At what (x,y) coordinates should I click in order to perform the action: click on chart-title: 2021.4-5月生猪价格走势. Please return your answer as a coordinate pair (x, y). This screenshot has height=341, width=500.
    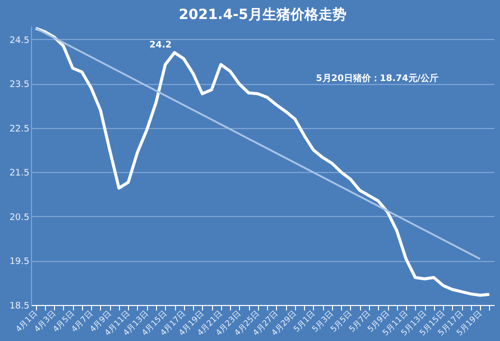
    Looking at the image, I should click on (262, 15).